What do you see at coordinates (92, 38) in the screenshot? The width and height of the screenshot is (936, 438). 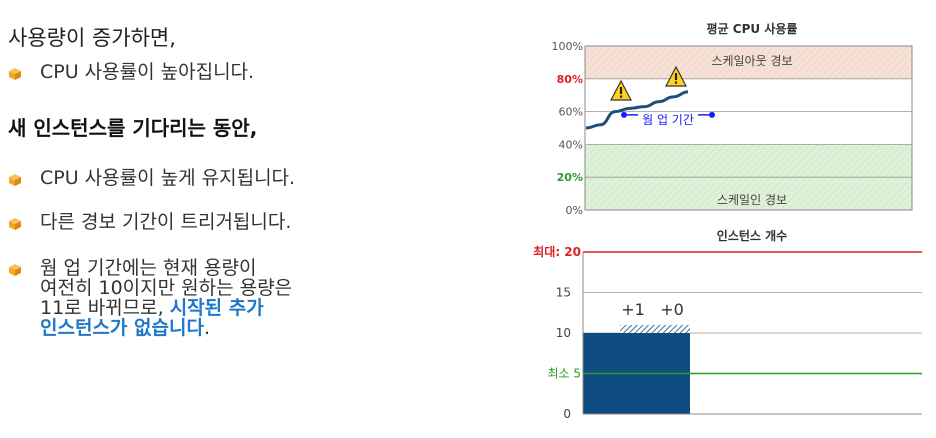 I see `intro-line: 사용량이 증가하면,` at bounding box center [92, 38].